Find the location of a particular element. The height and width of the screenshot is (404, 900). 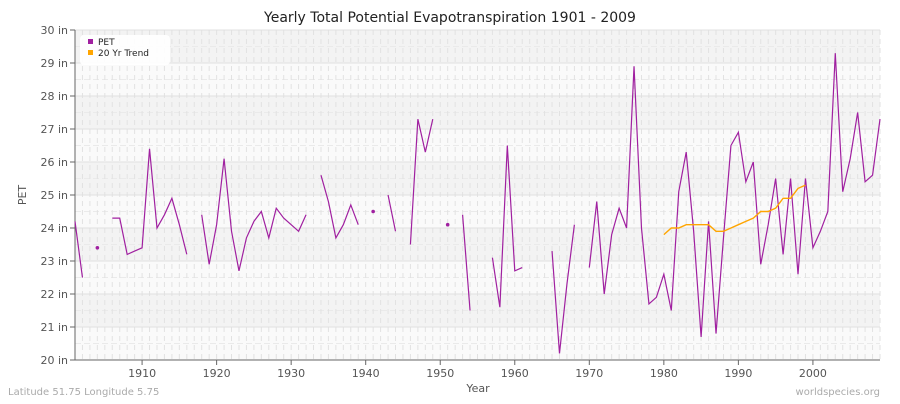

y-tick-label: 26 in is located at coordinates (54, 162).